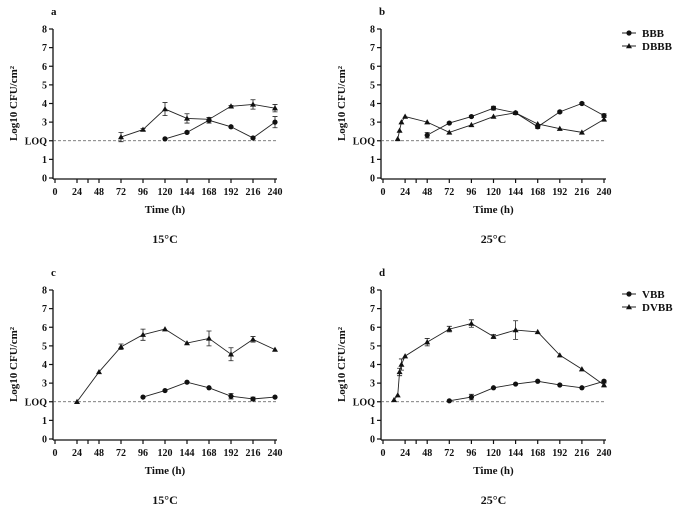 Image resolution: width=684 pixels, height=510 pixels. What do you see at coordinates (77, 453) in the screenshot?
I see `x-tick-label: 24` at bounding box center [77, 453].